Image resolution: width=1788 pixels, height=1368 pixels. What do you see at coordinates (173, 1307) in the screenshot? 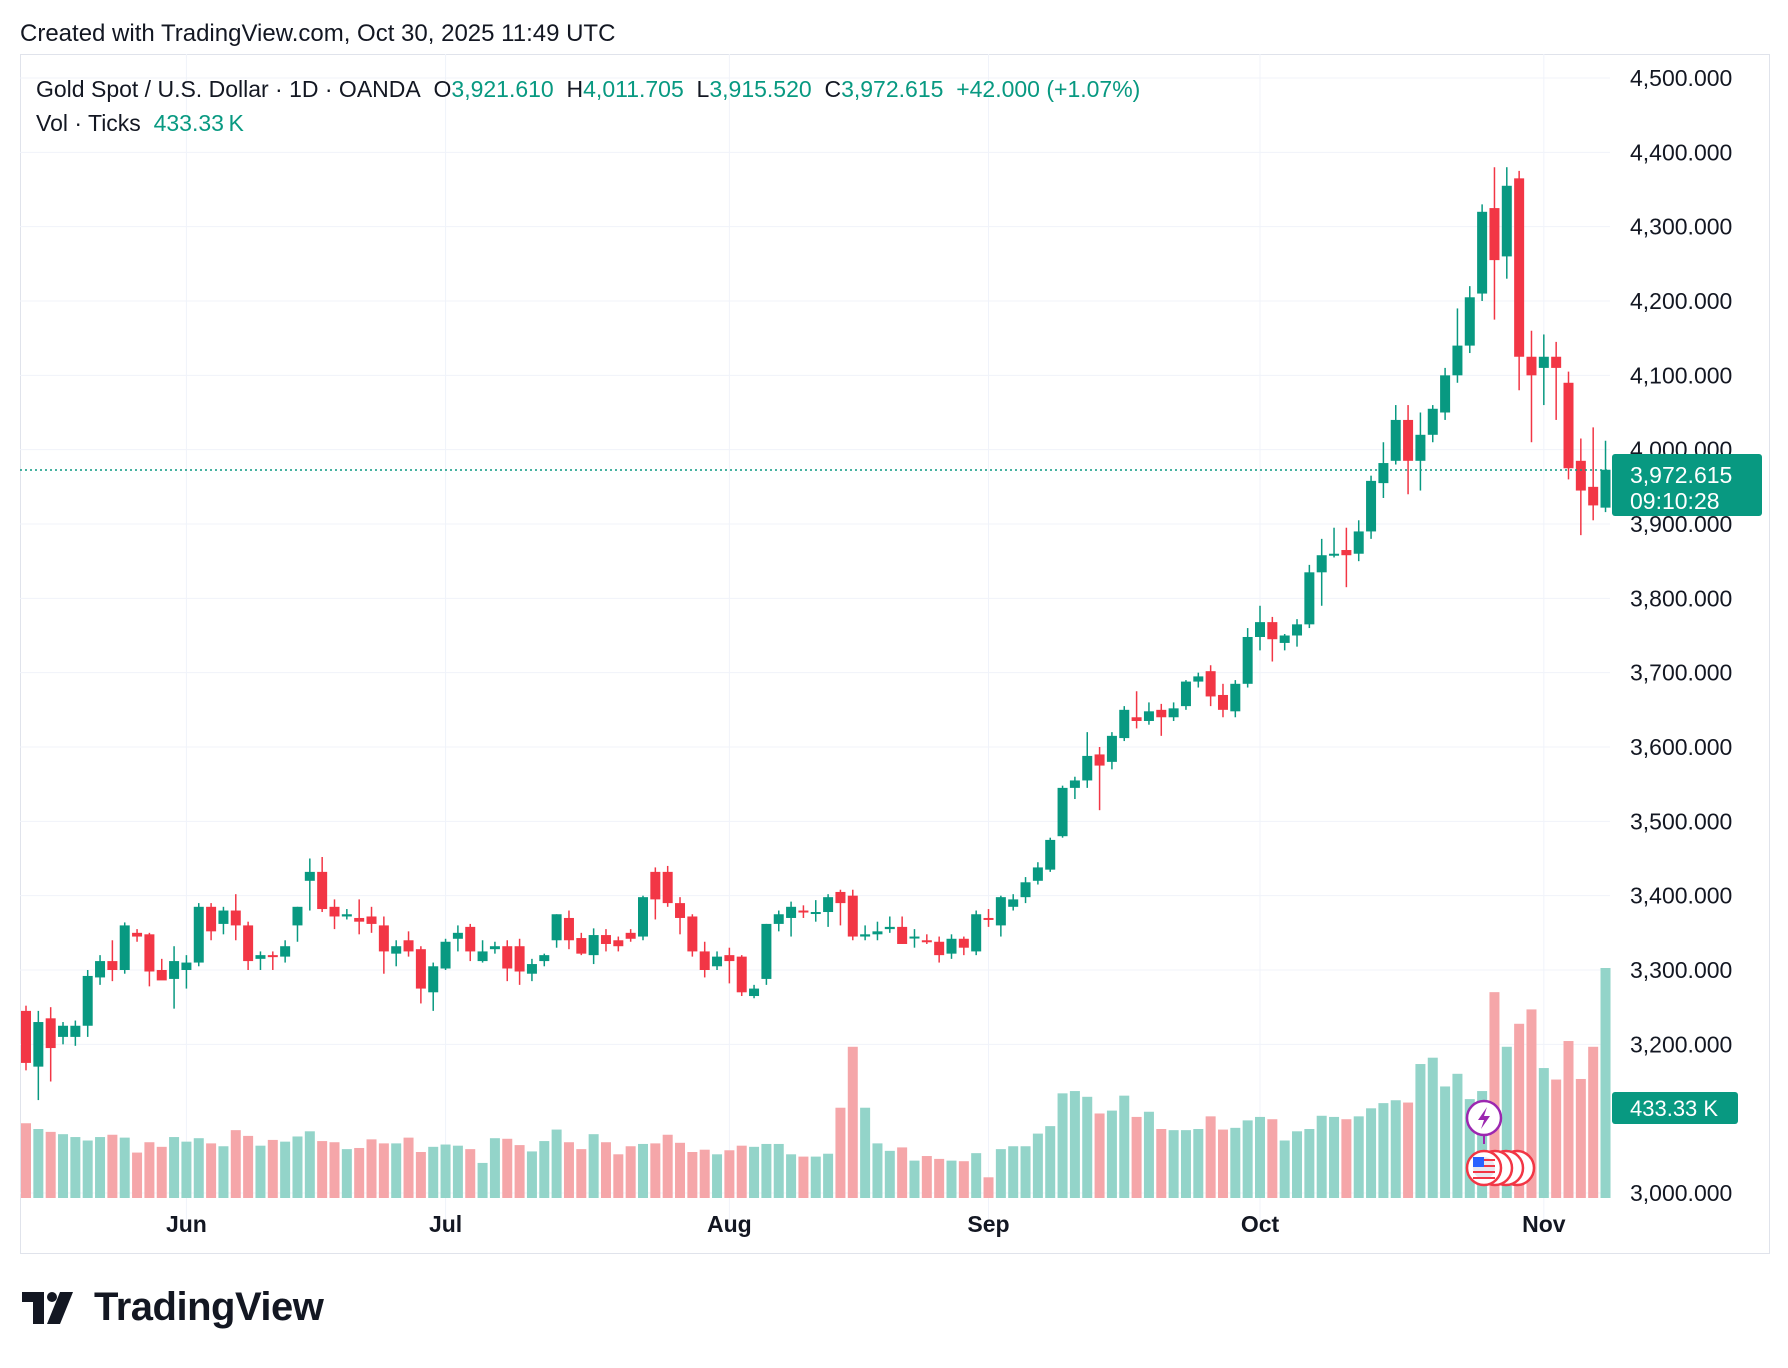
I see `tradingview-logo: TradingView` at bounding box center [173, 1307].